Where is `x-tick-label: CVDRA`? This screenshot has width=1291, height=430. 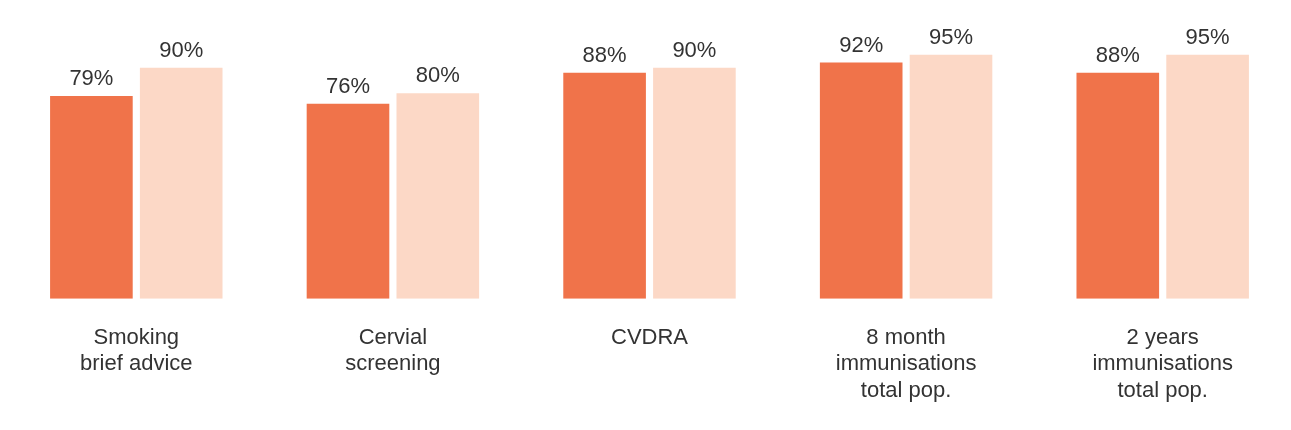 x-tick-label: CVDRA is located at coordinates (649, 337).